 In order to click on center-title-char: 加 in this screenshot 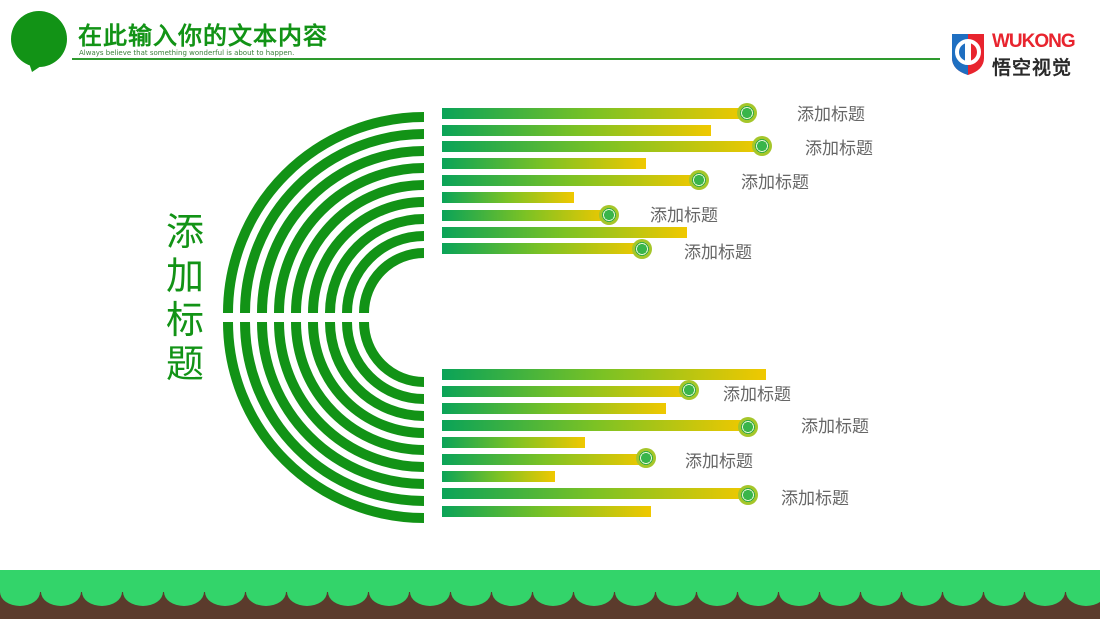, I will do `click(184, 276)`.